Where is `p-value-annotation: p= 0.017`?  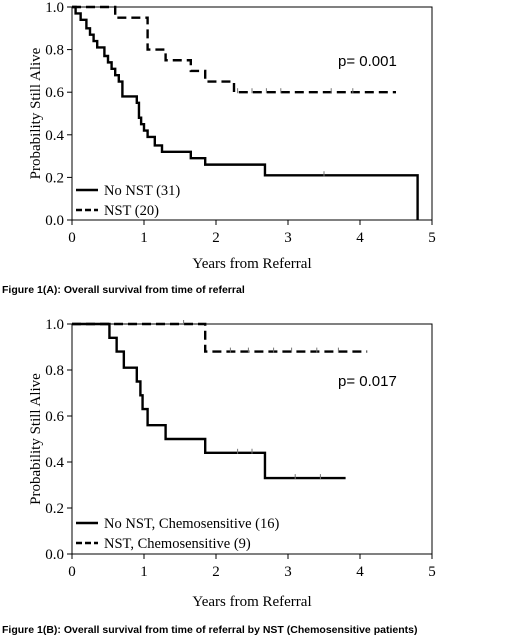 p-value-annotation: p= 0.017 is located at coordinates (367, 381).